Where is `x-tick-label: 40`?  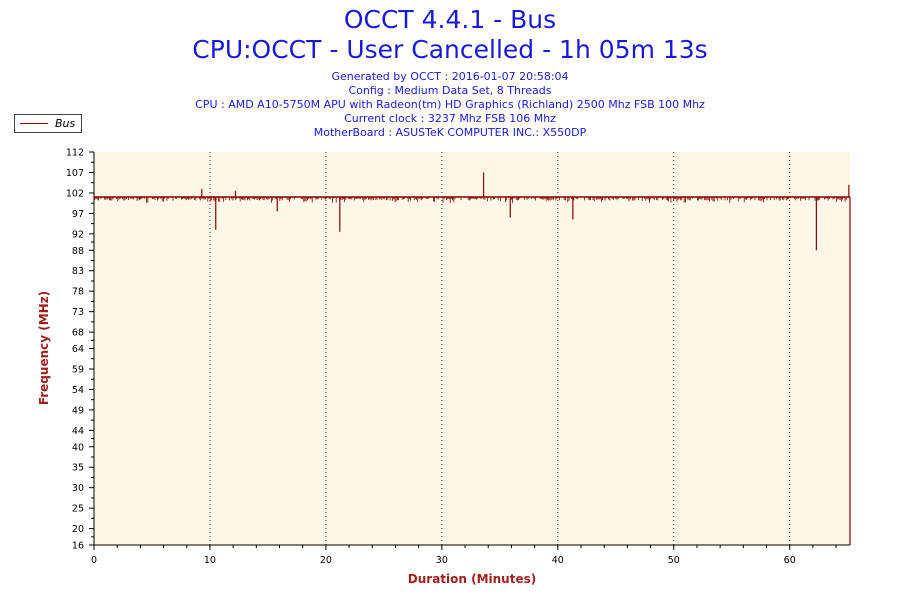
x-tick-label: 40 is located at coordinates (558, 560).